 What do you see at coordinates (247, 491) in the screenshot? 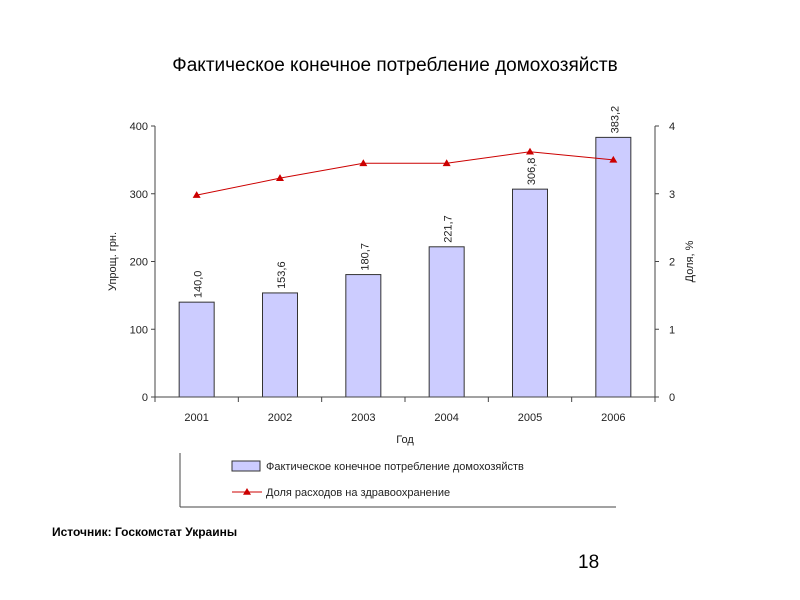
I see `legend-swatch-marker` at bounding box center [247, 491].